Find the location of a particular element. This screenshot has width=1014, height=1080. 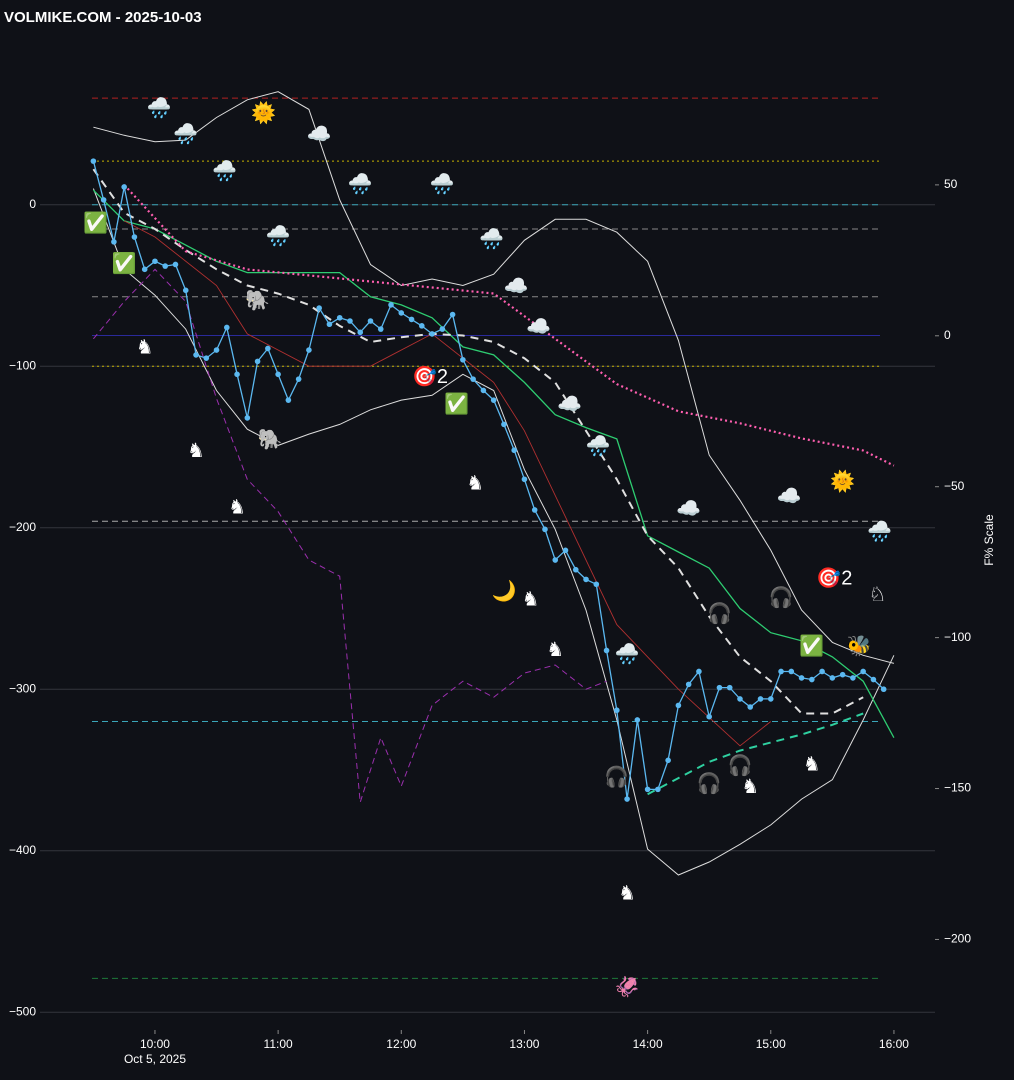

y-tick-label: −300 is located at coordinates (22, 688).